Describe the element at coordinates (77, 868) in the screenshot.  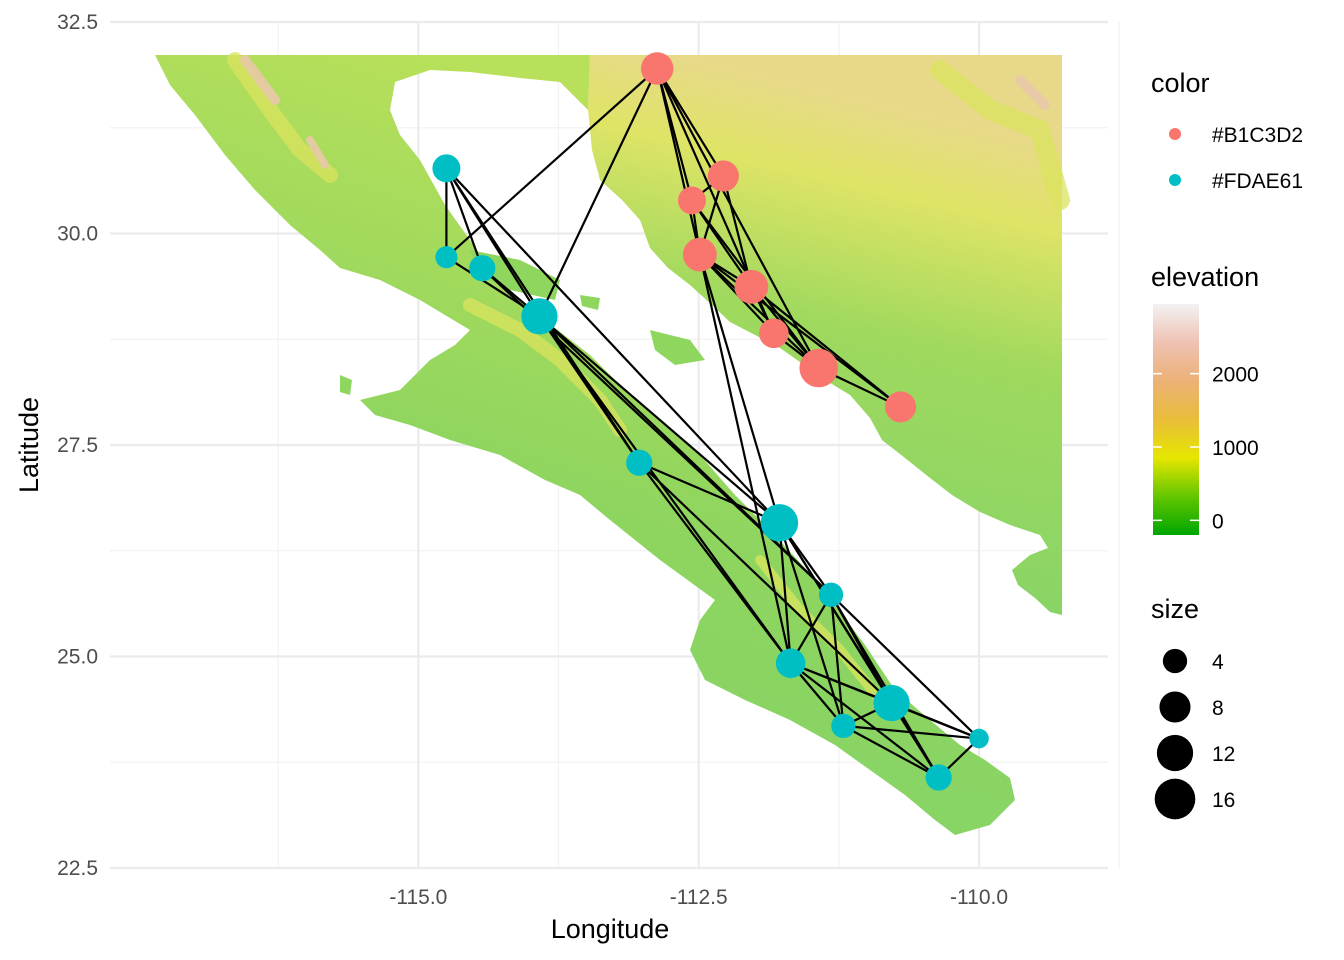
I see `y-tick-label: 22.5` at that location.